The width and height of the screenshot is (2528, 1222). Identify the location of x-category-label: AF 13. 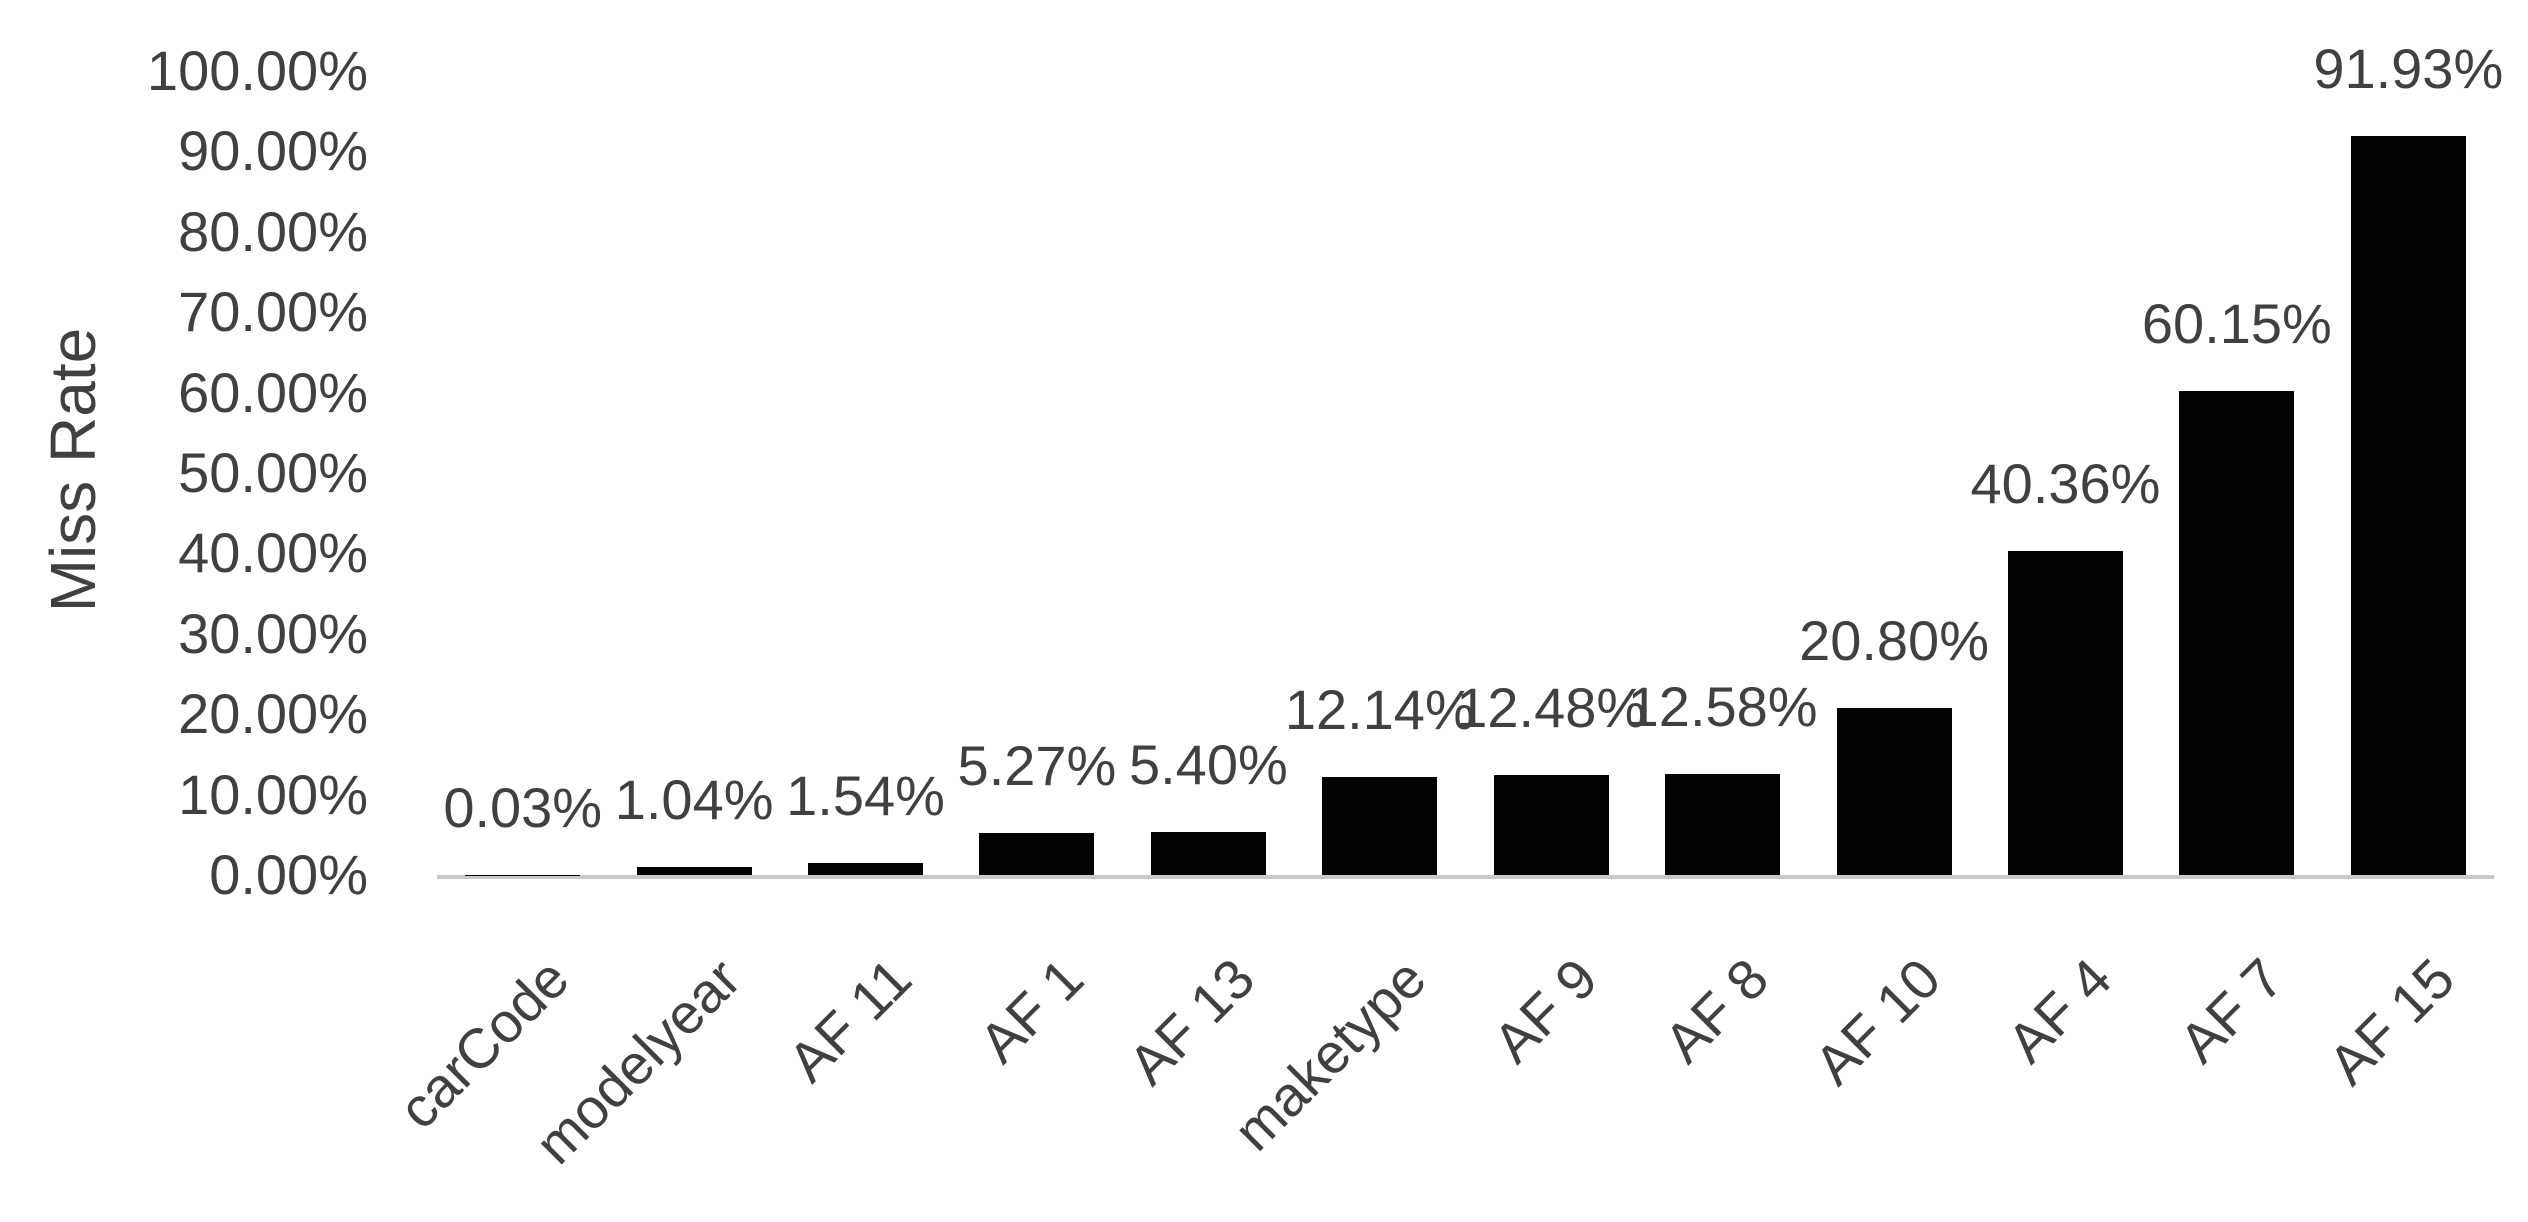
(1191, 1021).